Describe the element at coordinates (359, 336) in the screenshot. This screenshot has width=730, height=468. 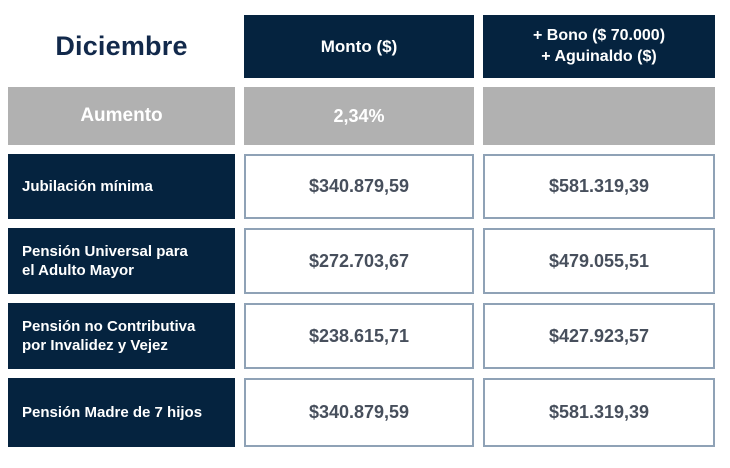
I see `value-monto-pension-no-contributiva: $238.615,71` at that location.